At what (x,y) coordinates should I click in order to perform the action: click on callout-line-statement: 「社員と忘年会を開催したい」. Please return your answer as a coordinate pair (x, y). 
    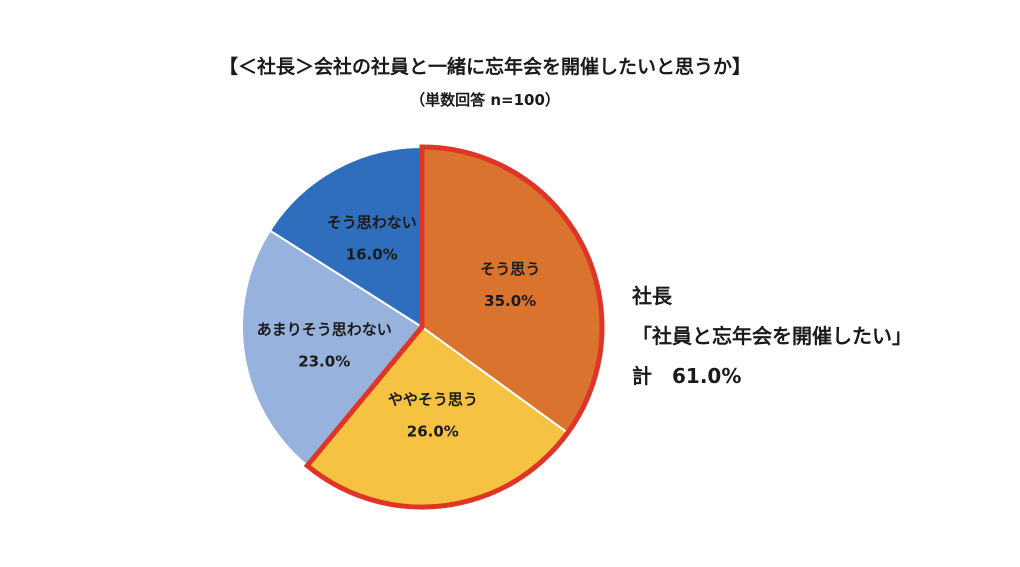
    Looking at the image, I should click on (772, 336).